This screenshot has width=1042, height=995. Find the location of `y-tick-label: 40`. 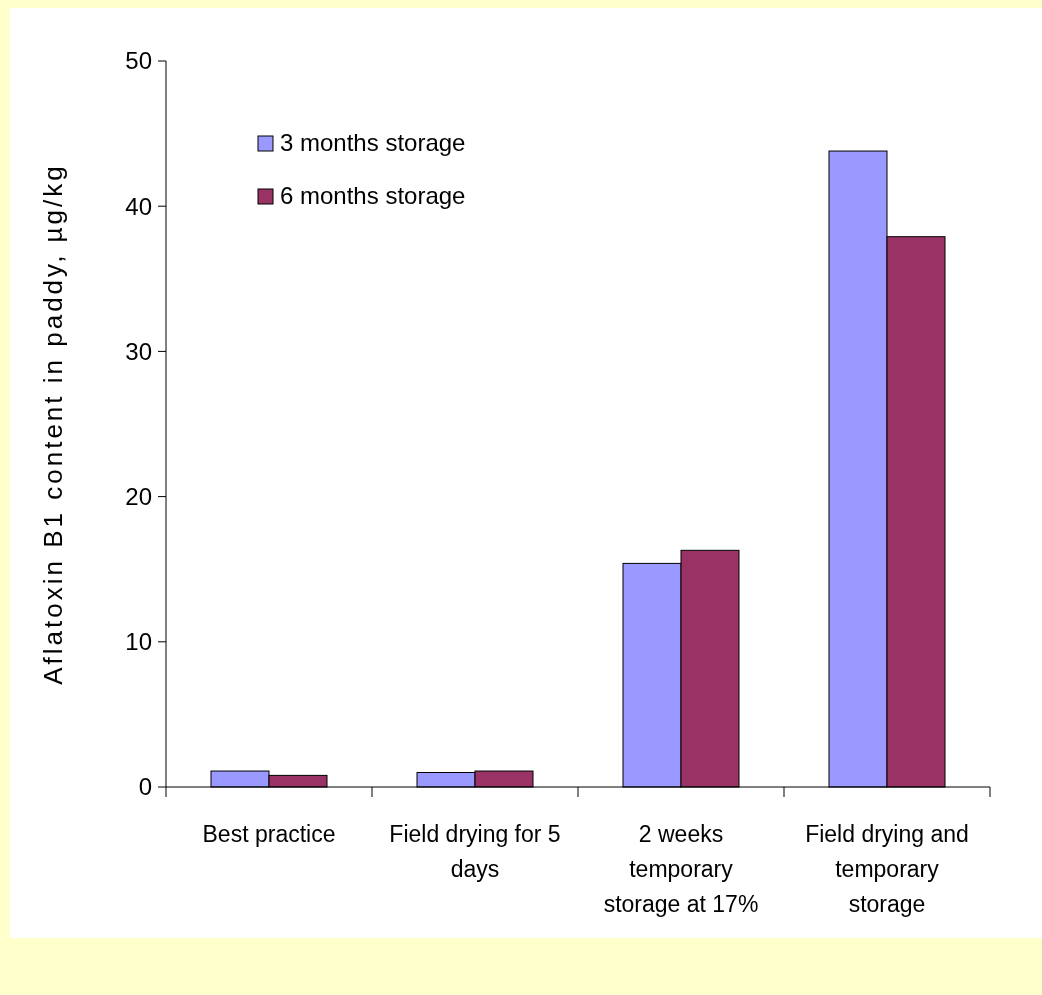

y-tick-label: 40 is located at coordinates (138, 206).